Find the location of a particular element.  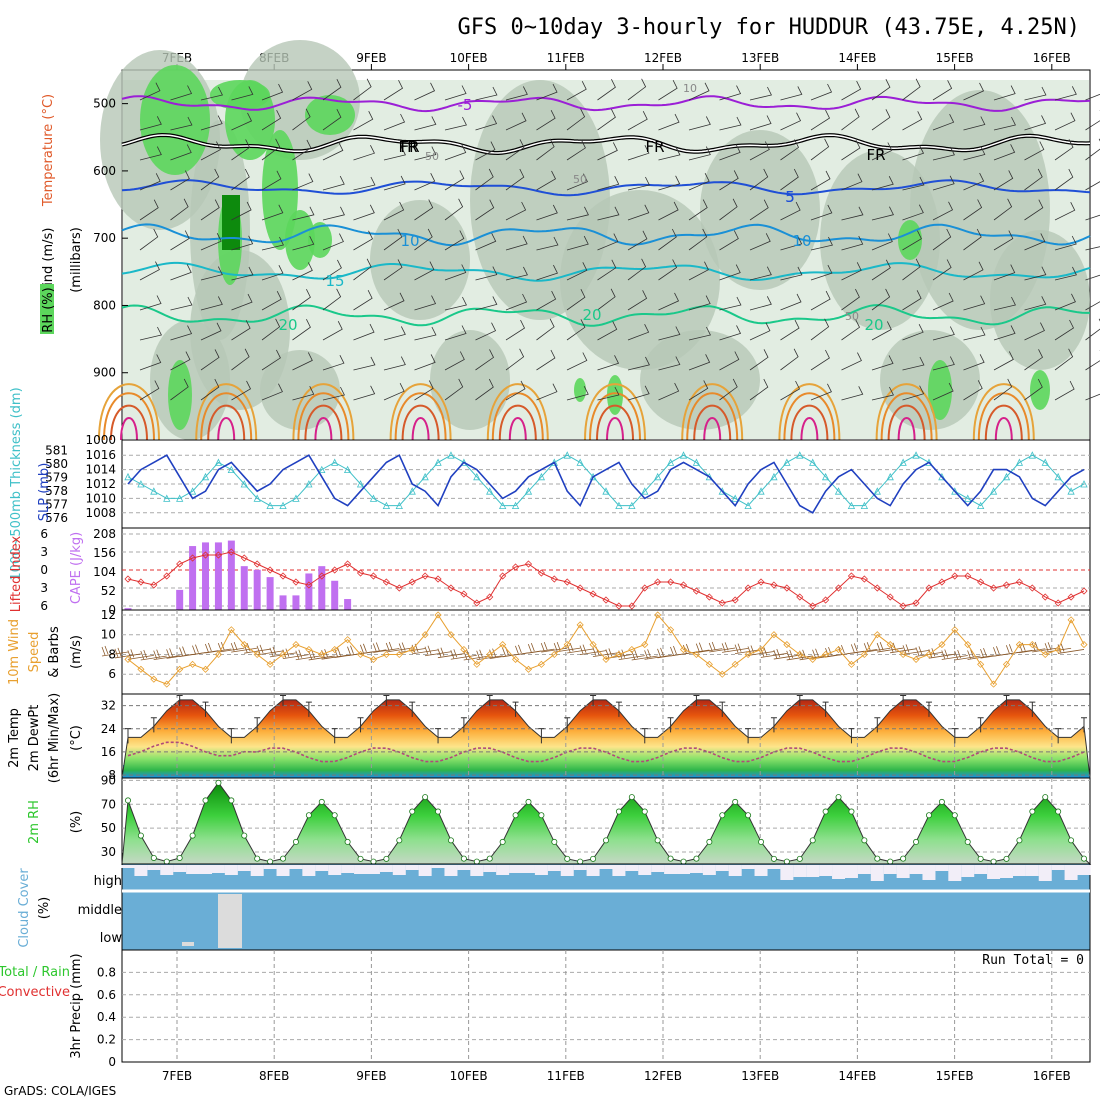

temp-axis-label: Temperature (°C) is located at coordinates (48, 150).